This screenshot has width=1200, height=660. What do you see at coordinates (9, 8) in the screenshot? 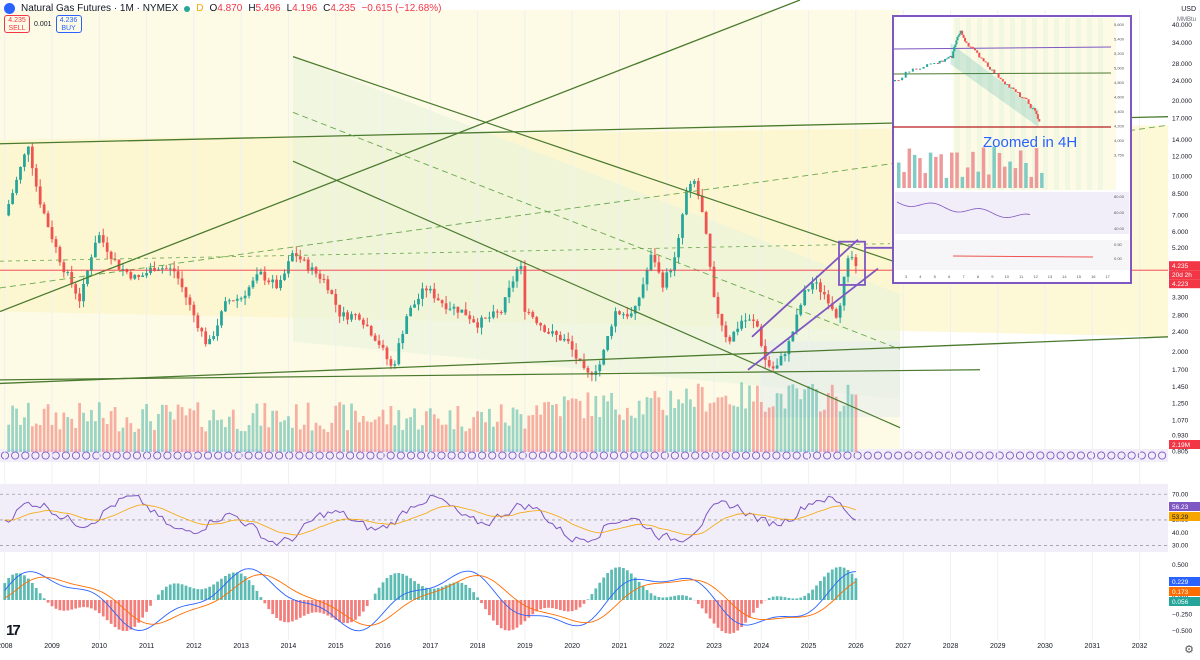
I see `symbol-logo-icon` at bounding box center [9, 8].